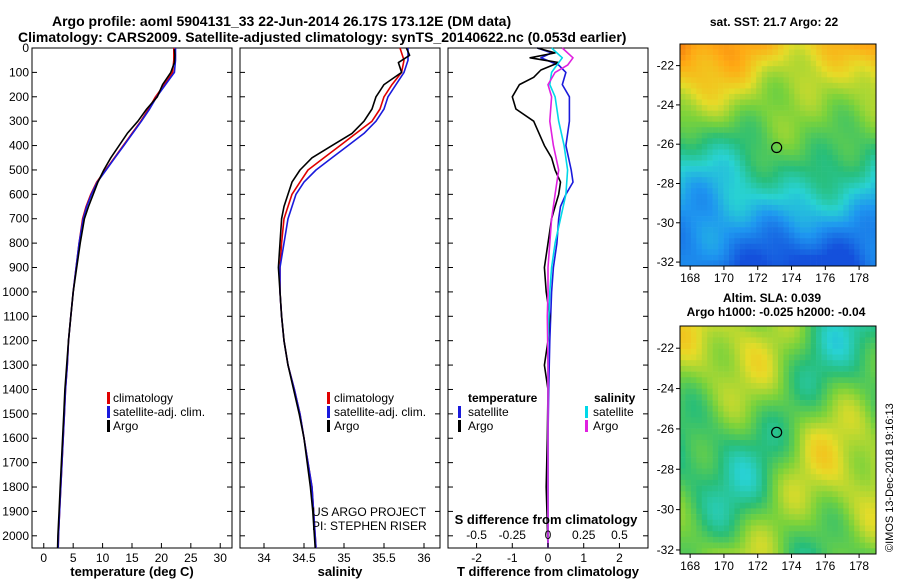 The height and width of the screenshot is (580, 900). I want to click on series-line-argo, so click(116, 299).